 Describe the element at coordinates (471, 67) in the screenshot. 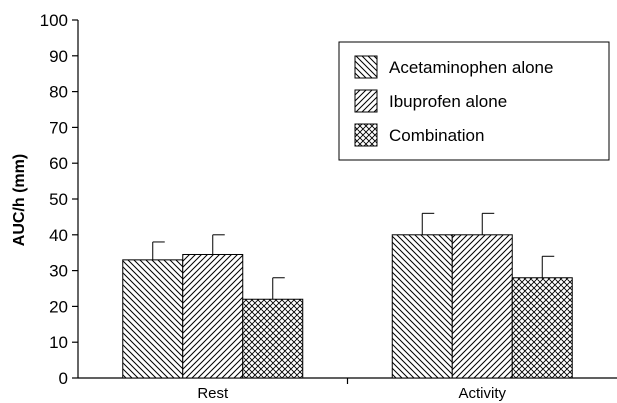

I see `legend-label: Acetaminophen alone` at that location.